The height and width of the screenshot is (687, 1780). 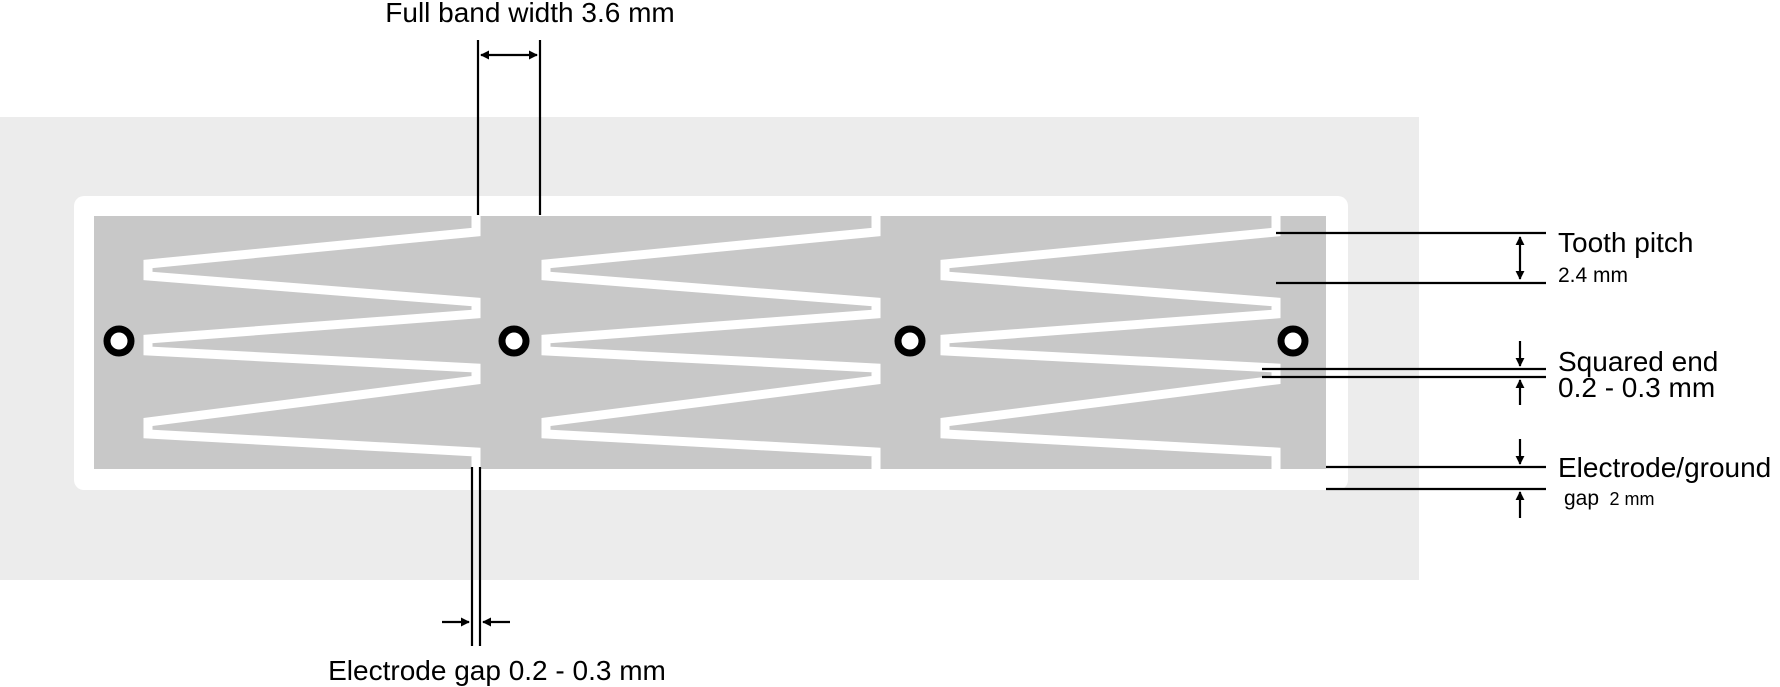 I want to click on electrode-ground-gap-word: gap, so click(x=1581, y=498).